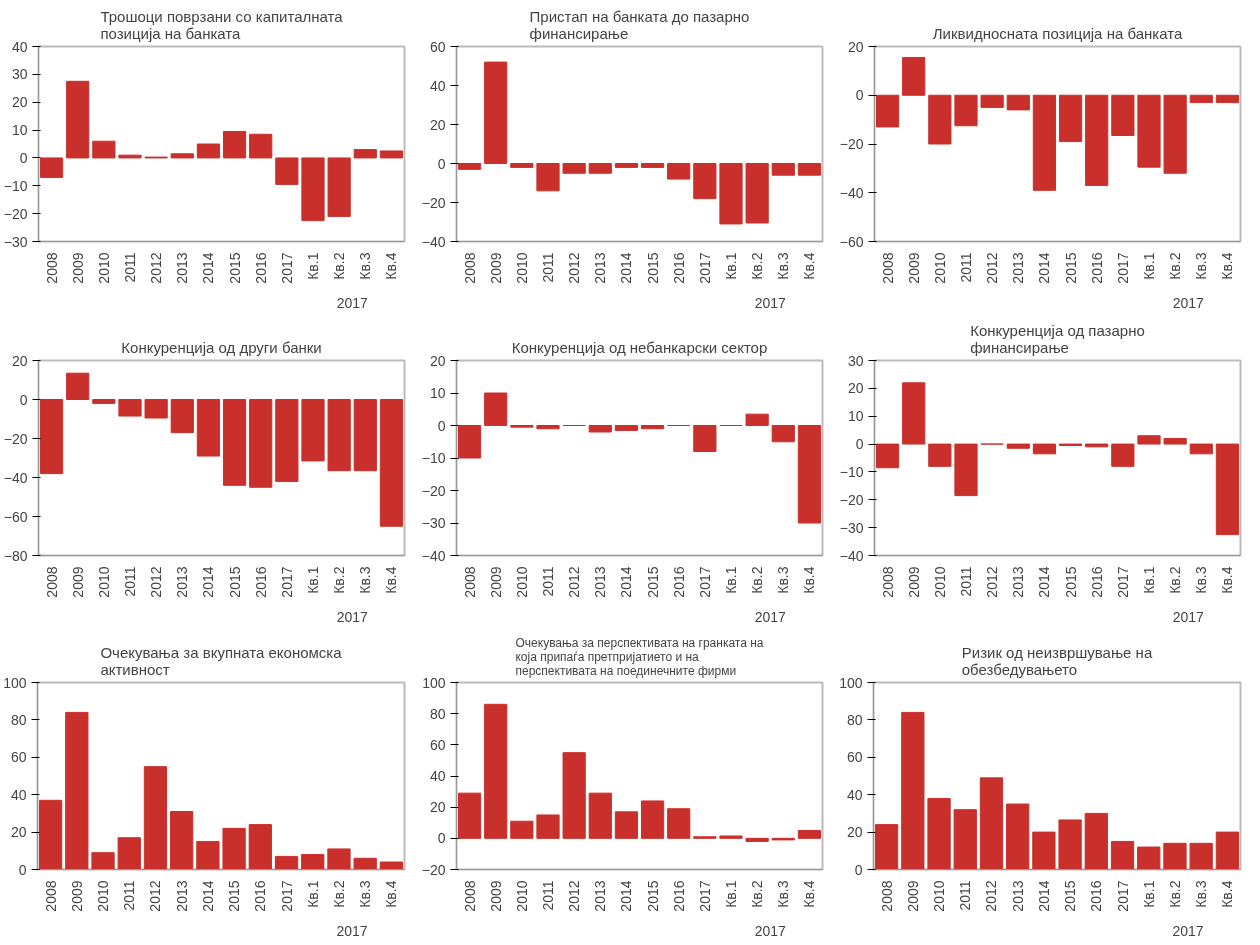 Image resolution: width=1260 pixels, height=945 pixels. What do you see at coordinates (639, 656) in the screenshot?
I see `chart-title: Очекувања за перспективата на гранката на која припаѓа претпријатието и на перспективата на поединечните фирми` at bounding box center [639, 656].